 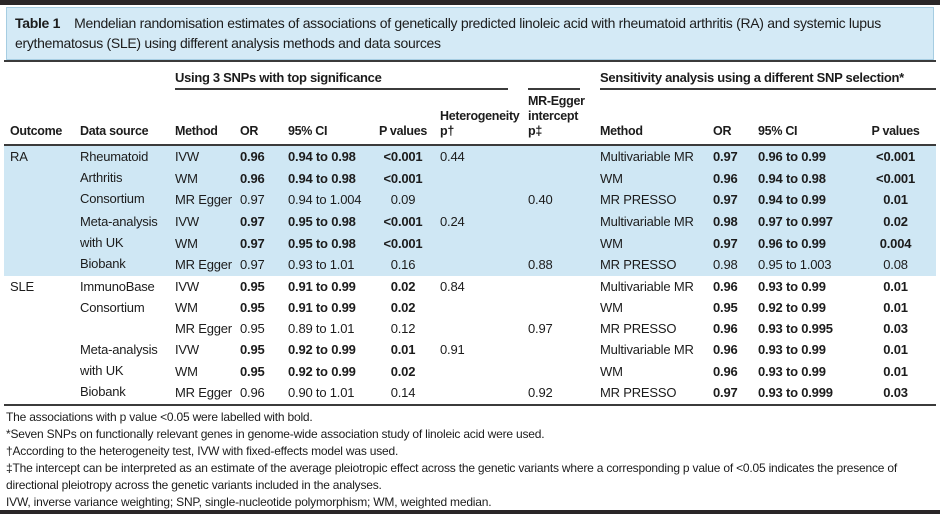 I want to click on group-stub-rule, so click(x=554, y=87).